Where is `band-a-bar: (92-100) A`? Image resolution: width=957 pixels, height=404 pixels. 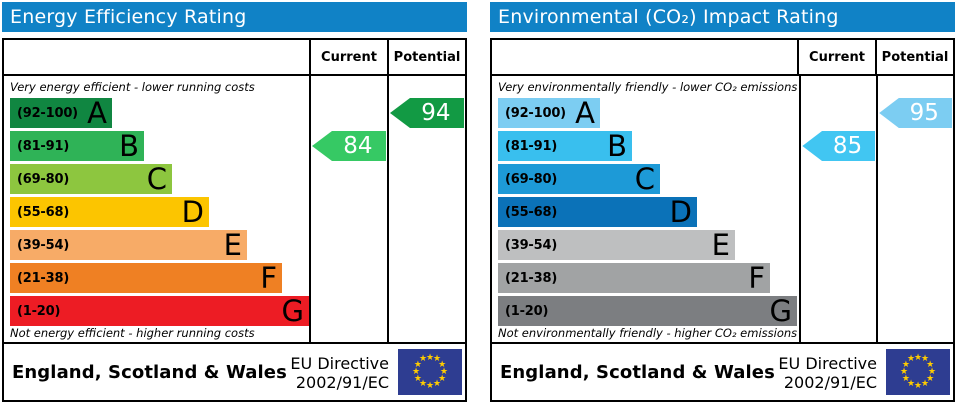 band-a-bar: (92-100) A is located at coordinates (61, 113).